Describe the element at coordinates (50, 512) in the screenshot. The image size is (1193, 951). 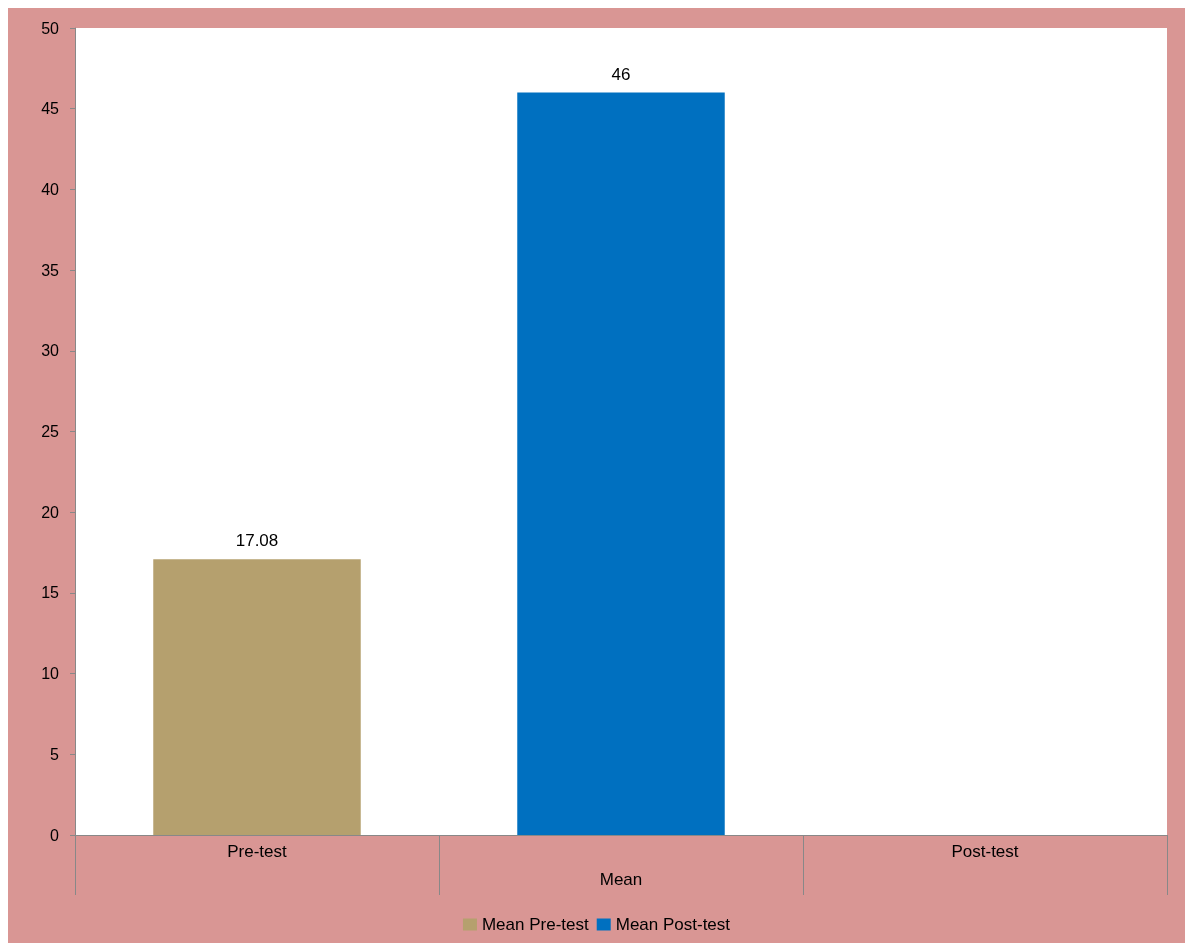
I see `y-tick-label: 20` at that location.